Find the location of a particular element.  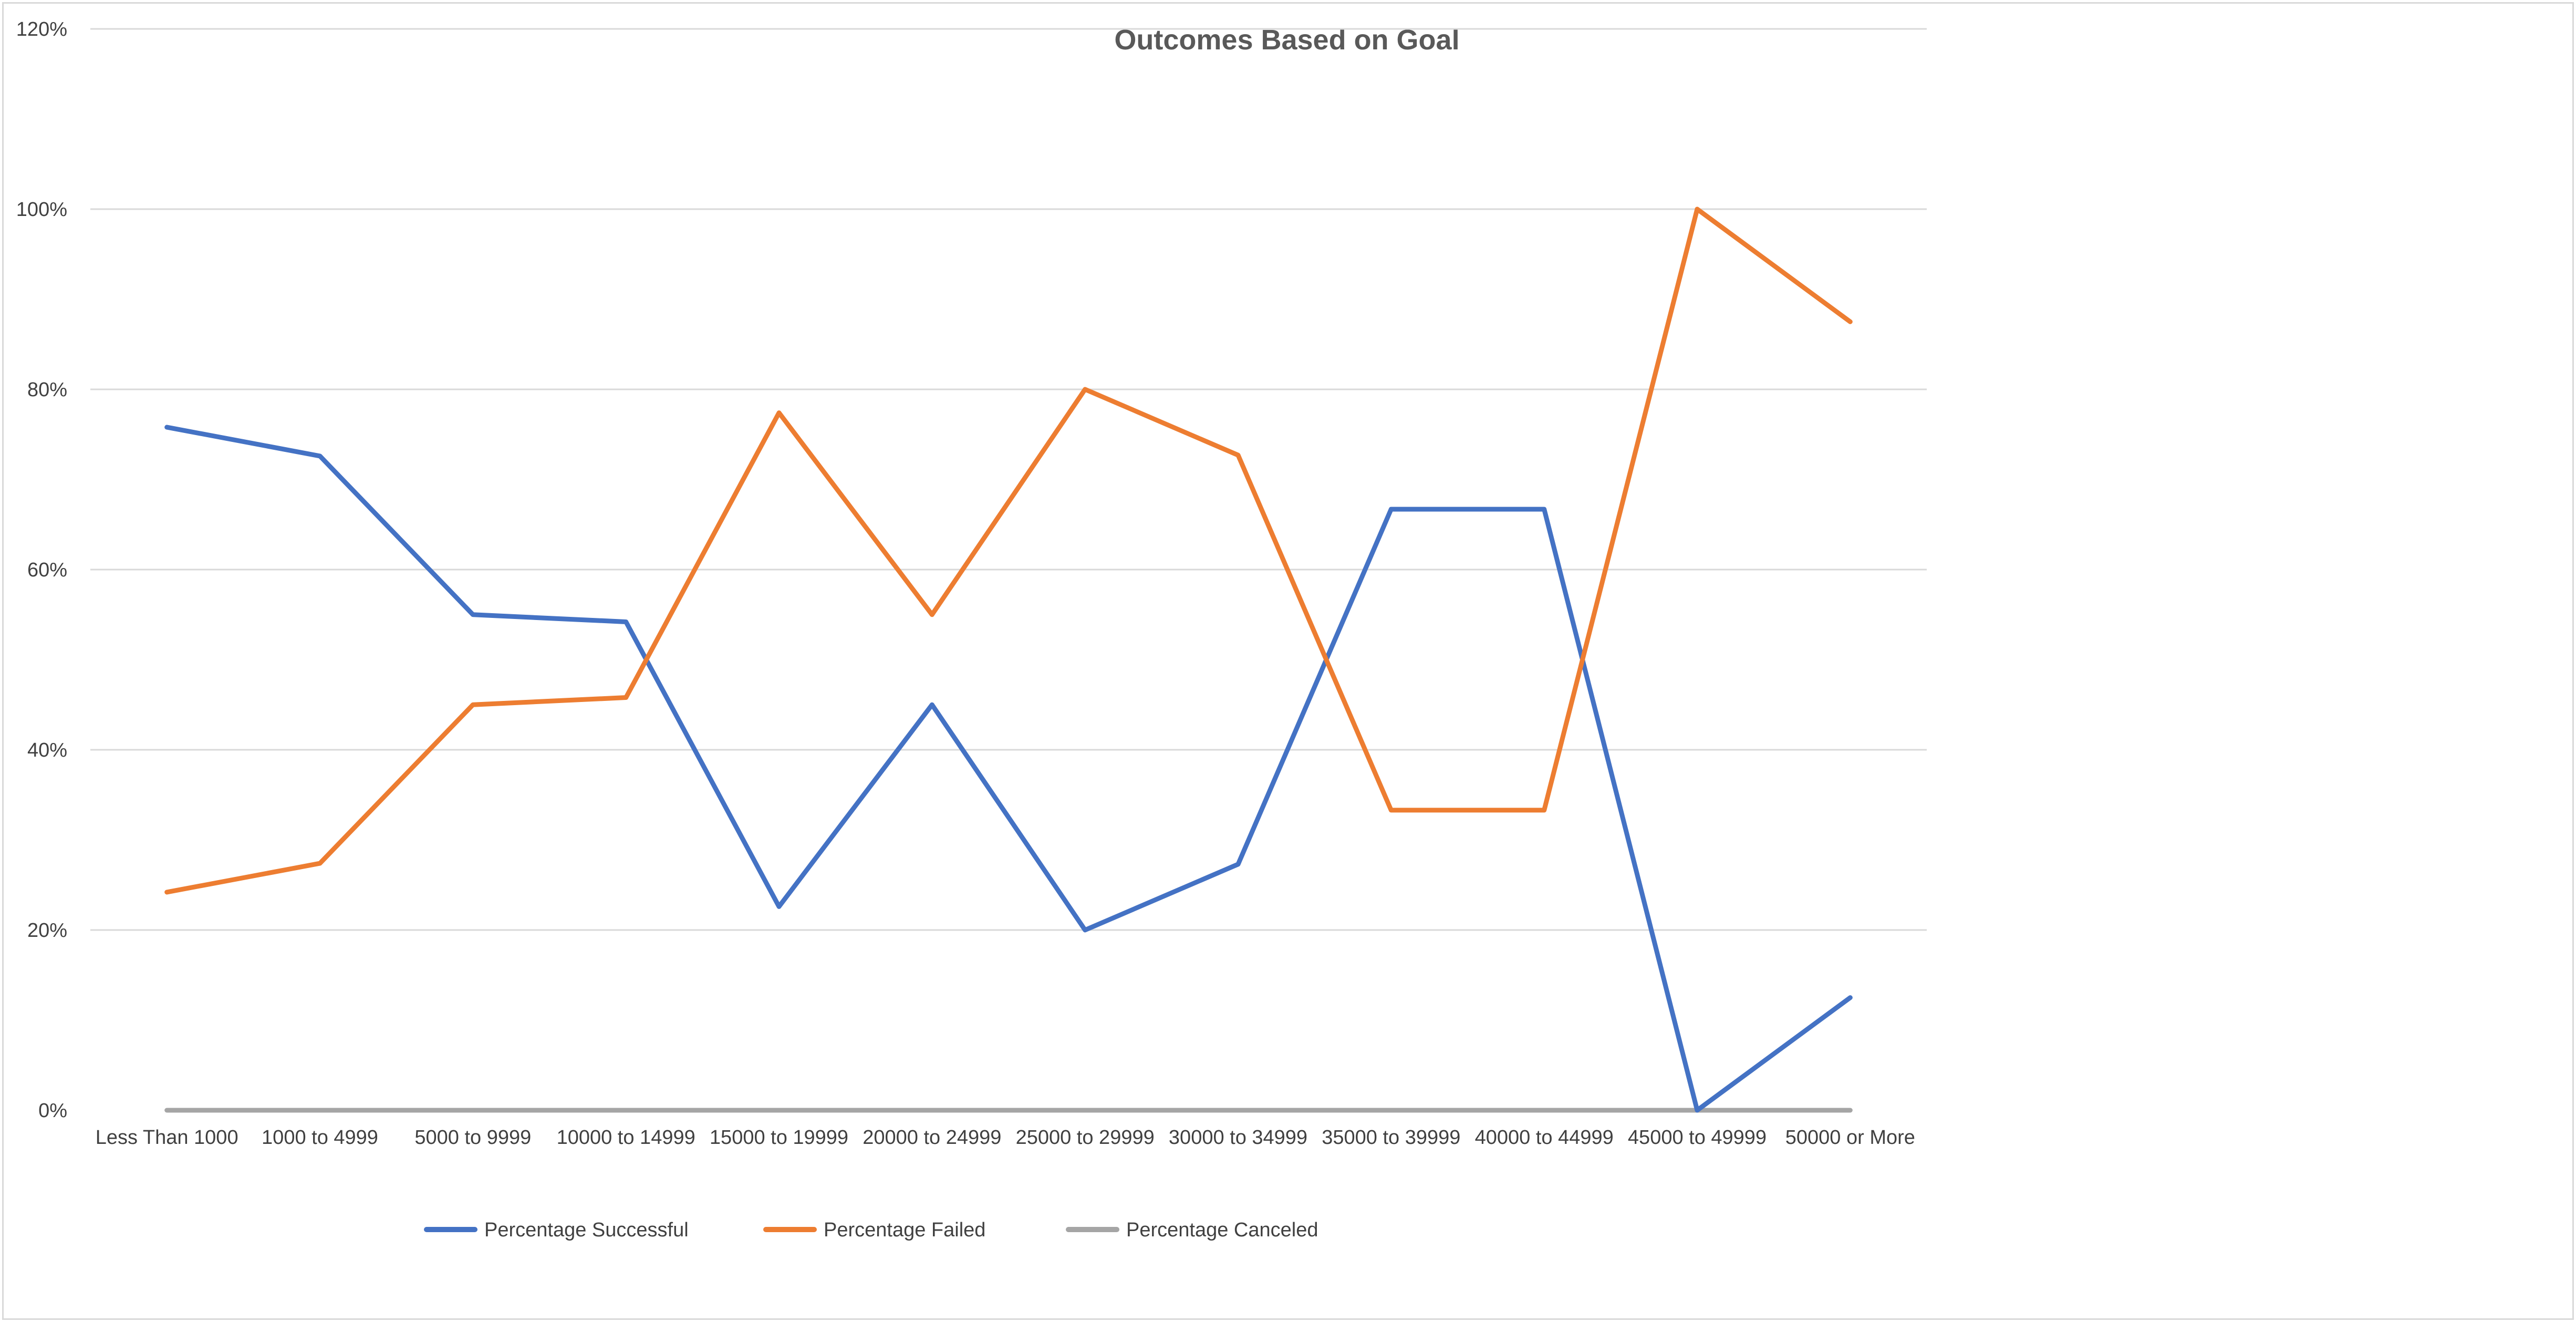

x-tick-label: 40000 to 44999 is located at coordinates (1544, 1138).